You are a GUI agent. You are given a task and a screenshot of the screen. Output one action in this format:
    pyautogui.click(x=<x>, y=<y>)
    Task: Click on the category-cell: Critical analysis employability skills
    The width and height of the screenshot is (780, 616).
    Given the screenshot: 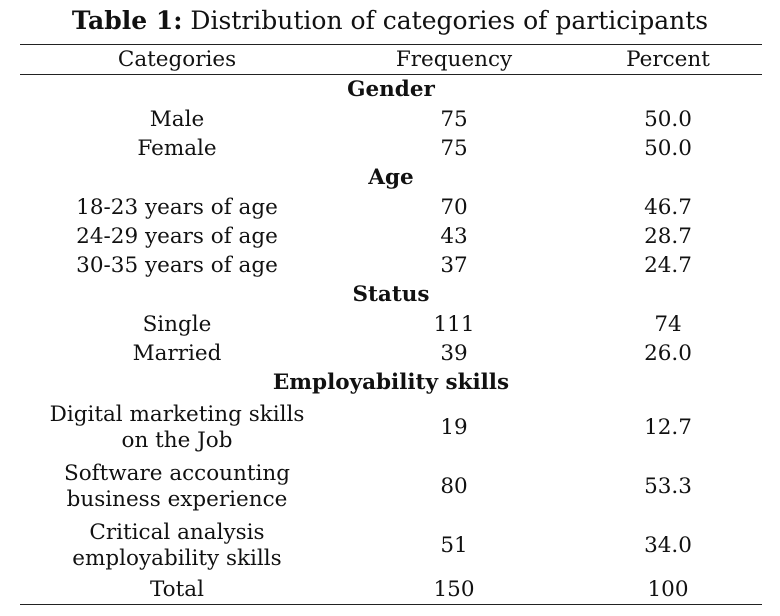 What is the action you would take?
    pyautogui.click(x=177, y=545)
    